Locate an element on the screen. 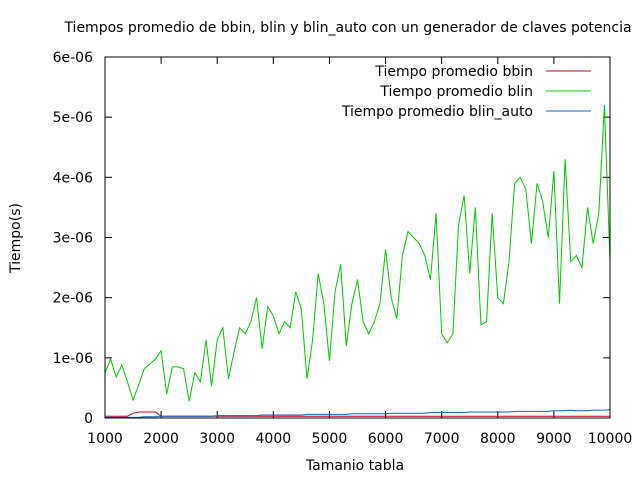 The image size is (640, 480). y-tick-labels: 0 1e-06 2e-06 3e-06 4e-06 5e-06 6e-06 is located at coordinates (73, 238).